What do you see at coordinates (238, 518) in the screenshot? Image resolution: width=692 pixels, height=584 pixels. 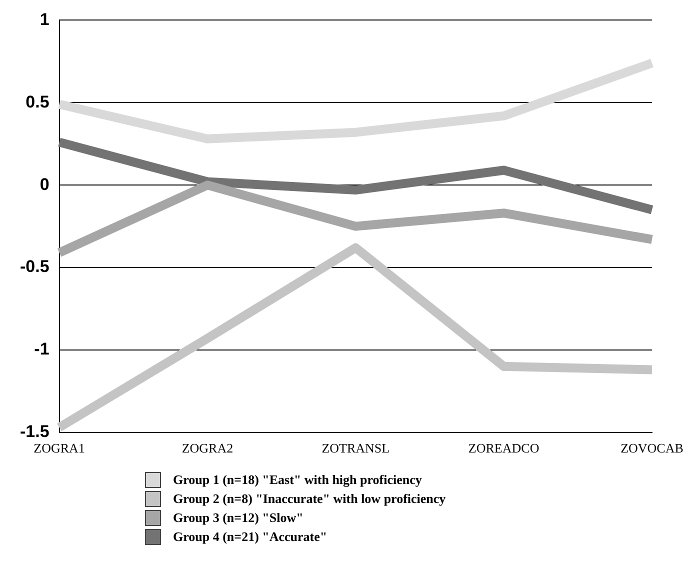 I see `legend-label: Group 3 (n=12) "Slow"` at bounding box center [238, 518].